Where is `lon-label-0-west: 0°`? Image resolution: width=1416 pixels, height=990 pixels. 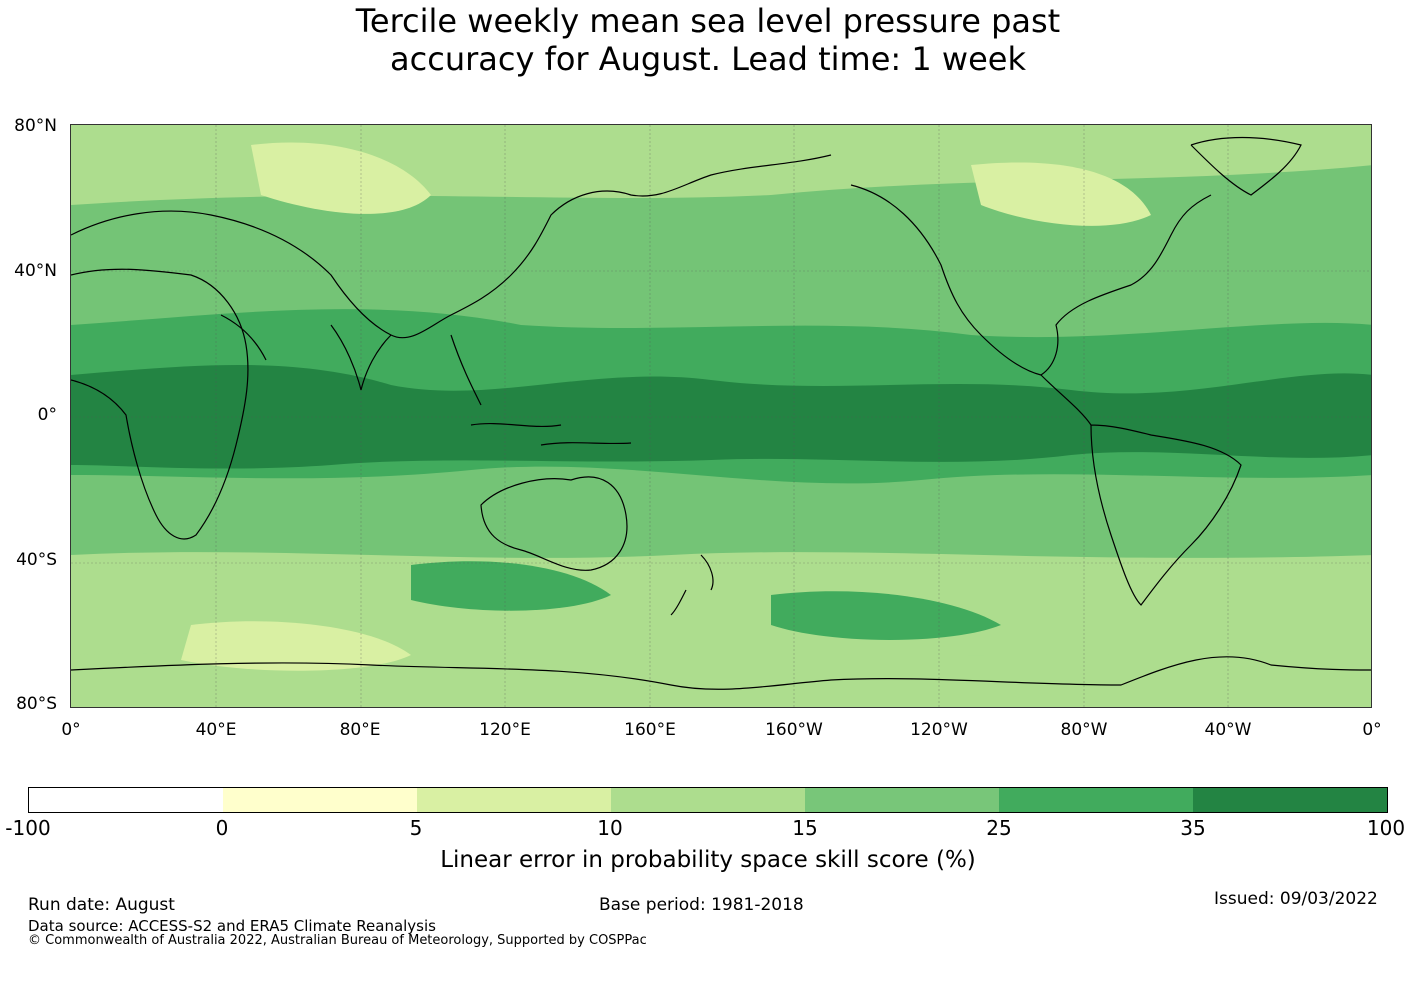
lon-label-0-west: 0° is located at coordinates (71, 730).